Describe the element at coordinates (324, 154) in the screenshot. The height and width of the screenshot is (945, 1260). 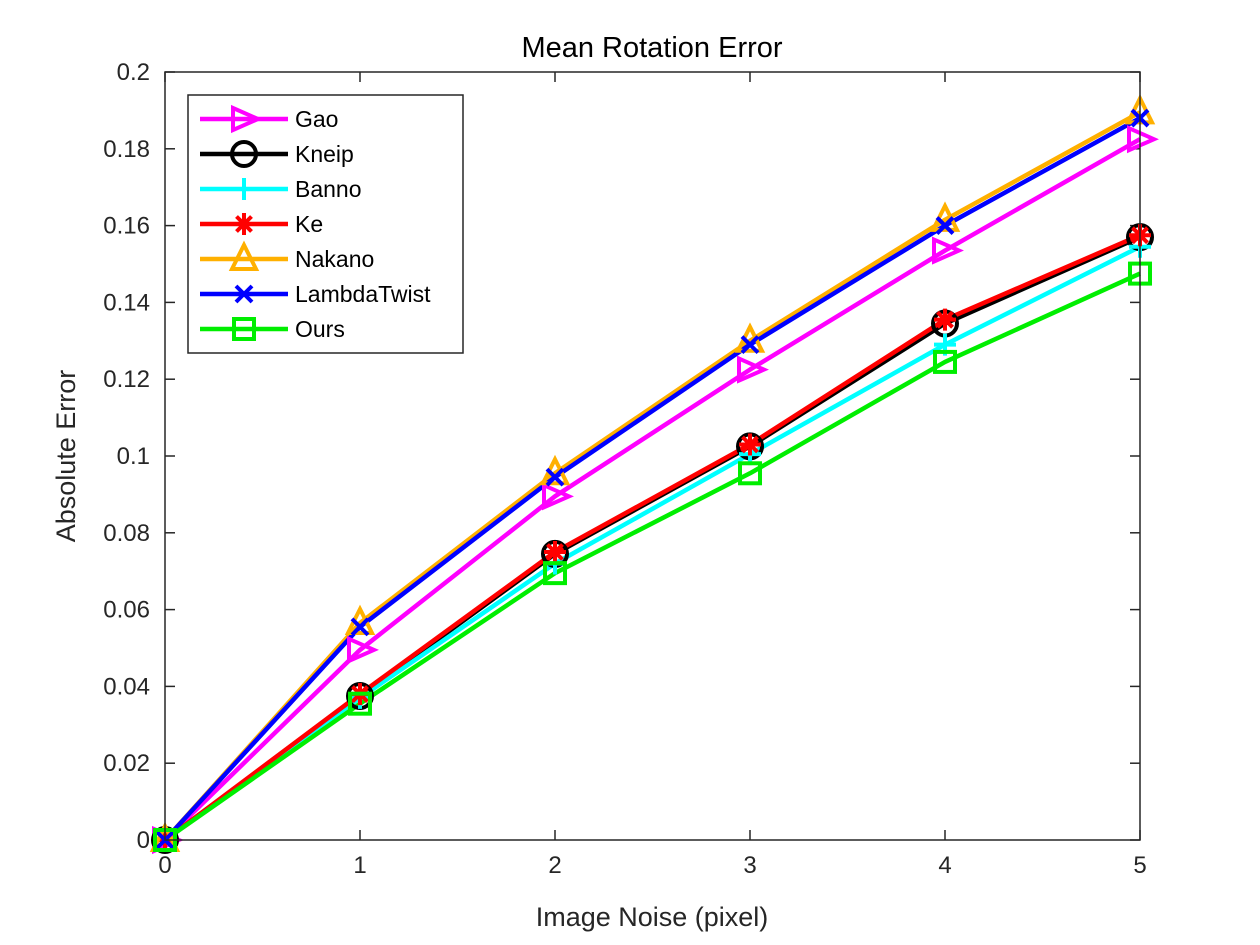
I see `legend-label-kneip: Kneip` at that location.